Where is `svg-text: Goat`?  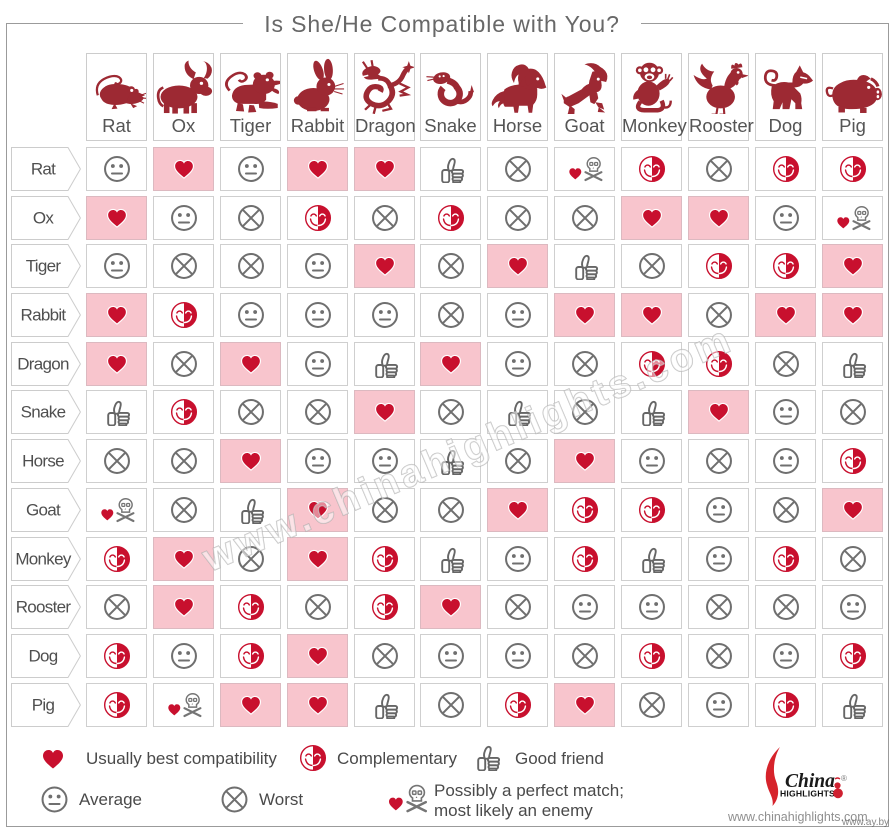
svg-text: Goat is located at coordinates (43, 510).